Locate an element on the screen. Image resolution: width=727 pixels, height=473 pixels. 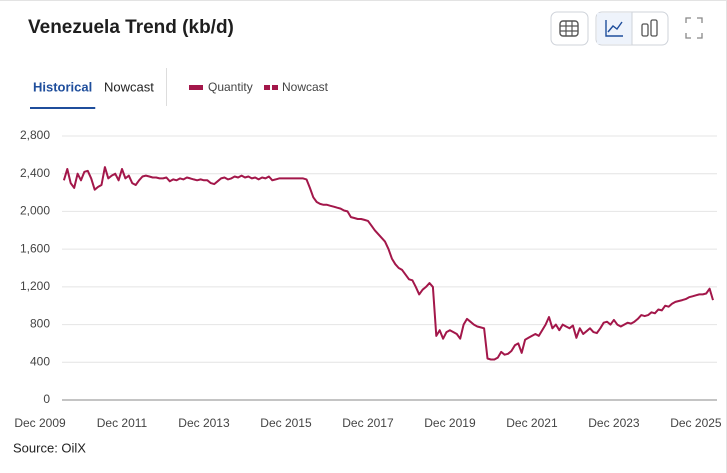
bar-button is located at coordinates (650, 28).